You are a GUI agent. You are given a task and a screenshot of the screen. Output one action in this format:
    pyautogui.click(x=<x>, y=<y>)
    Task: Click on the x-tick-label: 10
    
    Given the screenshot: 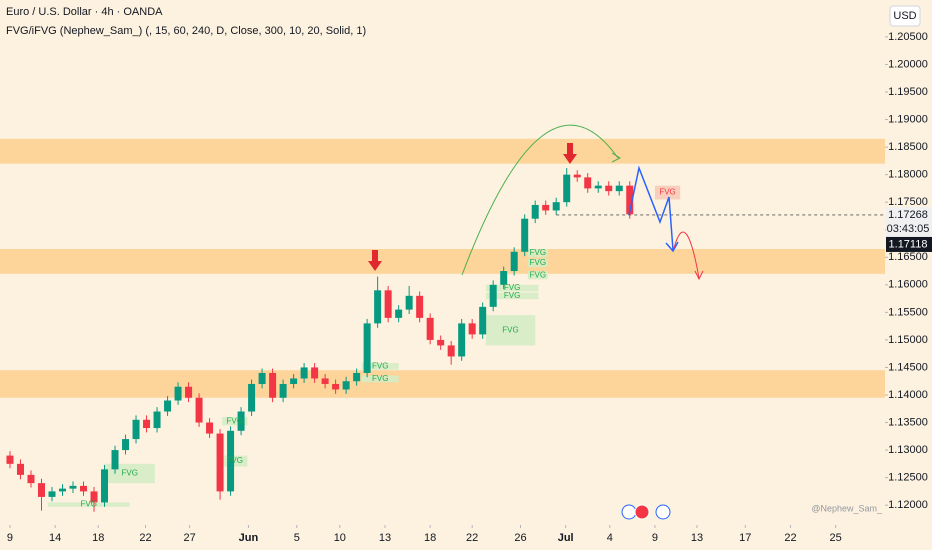 What is the action you would take?
    pyautogui.click(x=340, y=538)
    